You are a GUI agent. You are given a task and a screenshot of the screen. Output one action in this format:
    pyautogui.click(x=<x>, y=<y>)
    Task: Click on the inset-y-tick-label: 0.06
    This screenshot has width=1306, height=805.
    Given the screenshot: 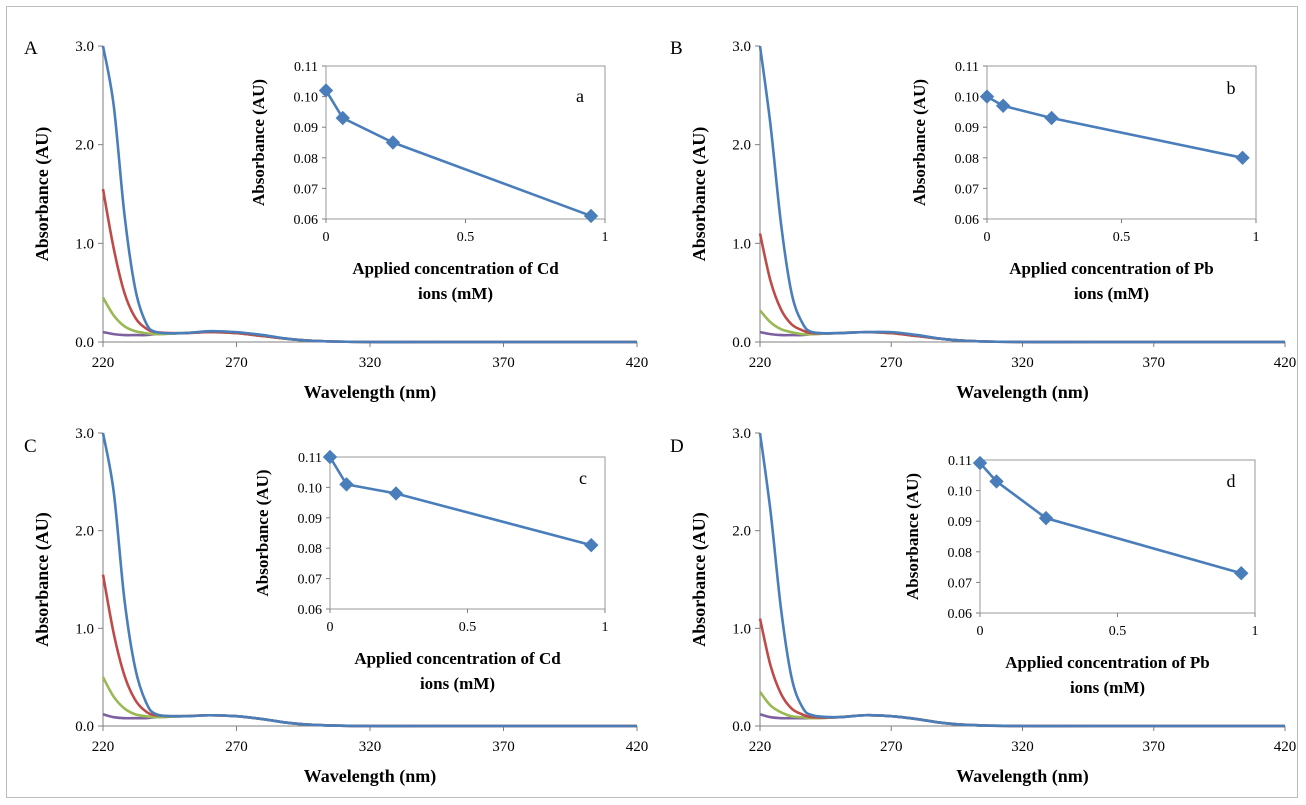 What is the action you would take?
    pyautogui.click(x=960, y=614)
    